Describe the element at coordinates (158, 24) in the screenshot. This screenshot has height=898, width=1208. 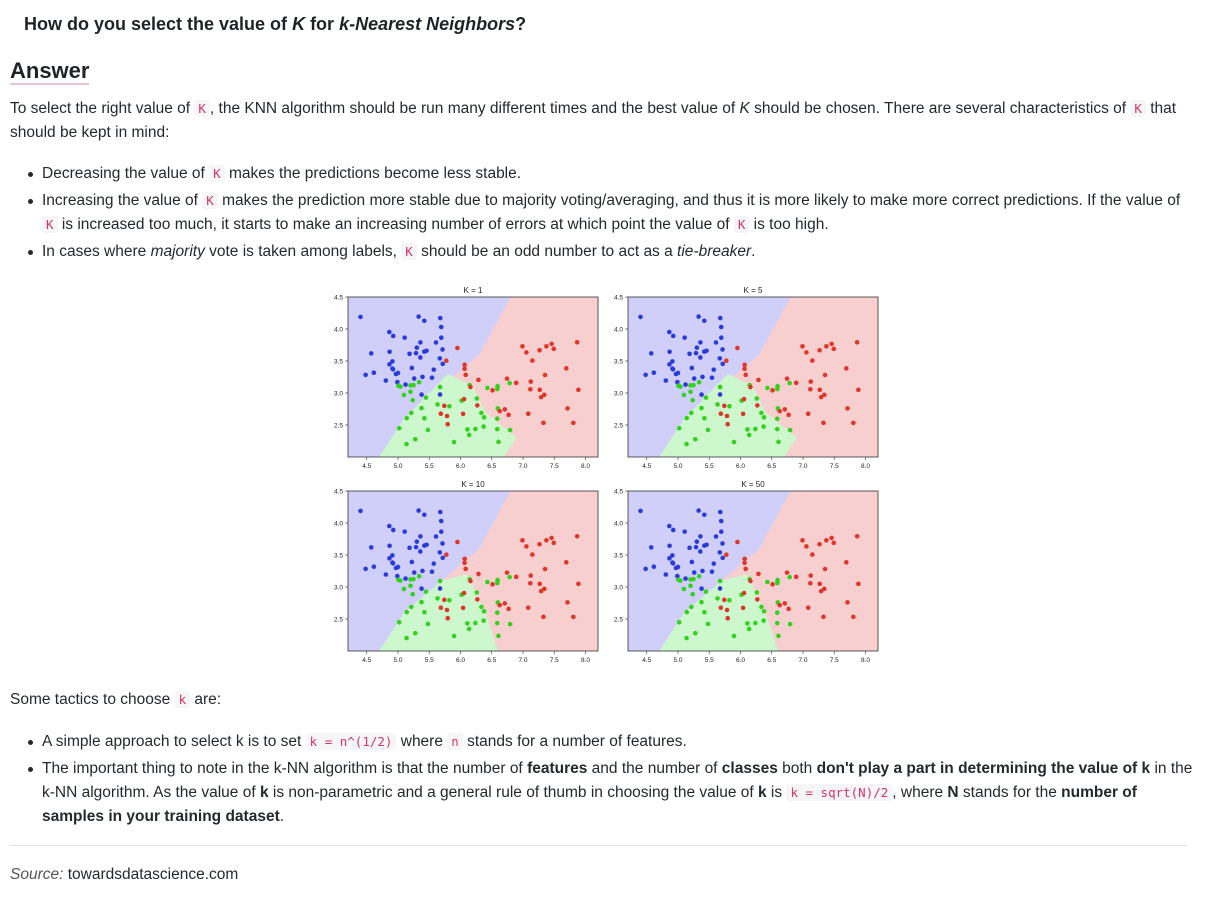
I see `question-text: How do you select the value of` at that location.